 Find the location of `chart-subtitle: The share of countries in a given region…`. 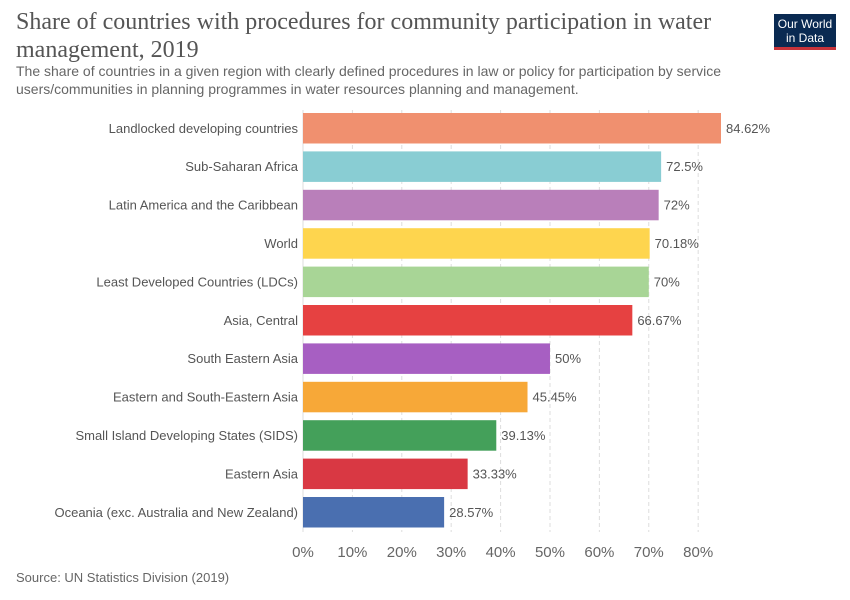

chart-subtitle: The share of countries in a given region… is located at coordinates (369, 80).